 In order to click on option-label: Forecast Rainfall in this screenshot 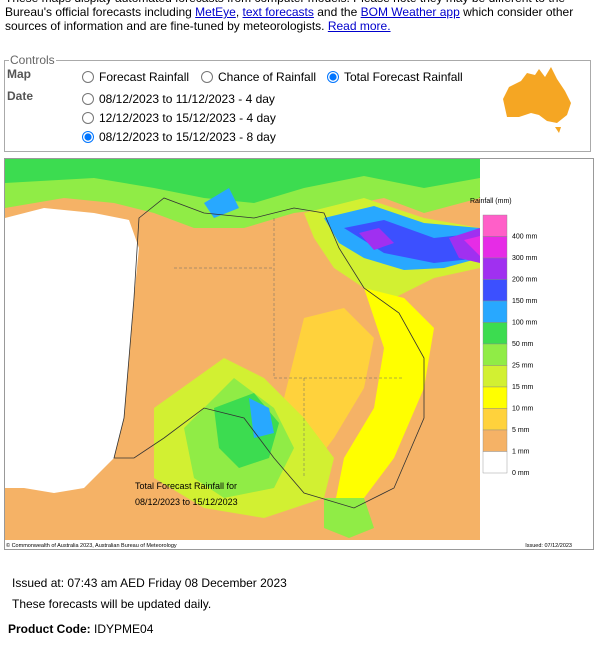, I will do `click(144, 77)`.